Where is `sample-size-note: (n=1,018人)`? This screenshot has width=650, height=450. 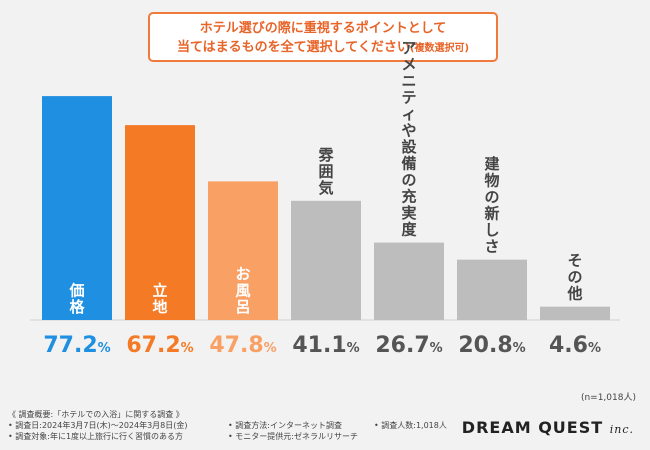 sample-size-note: (n=1,018人) is located at coordinates (608, 398).